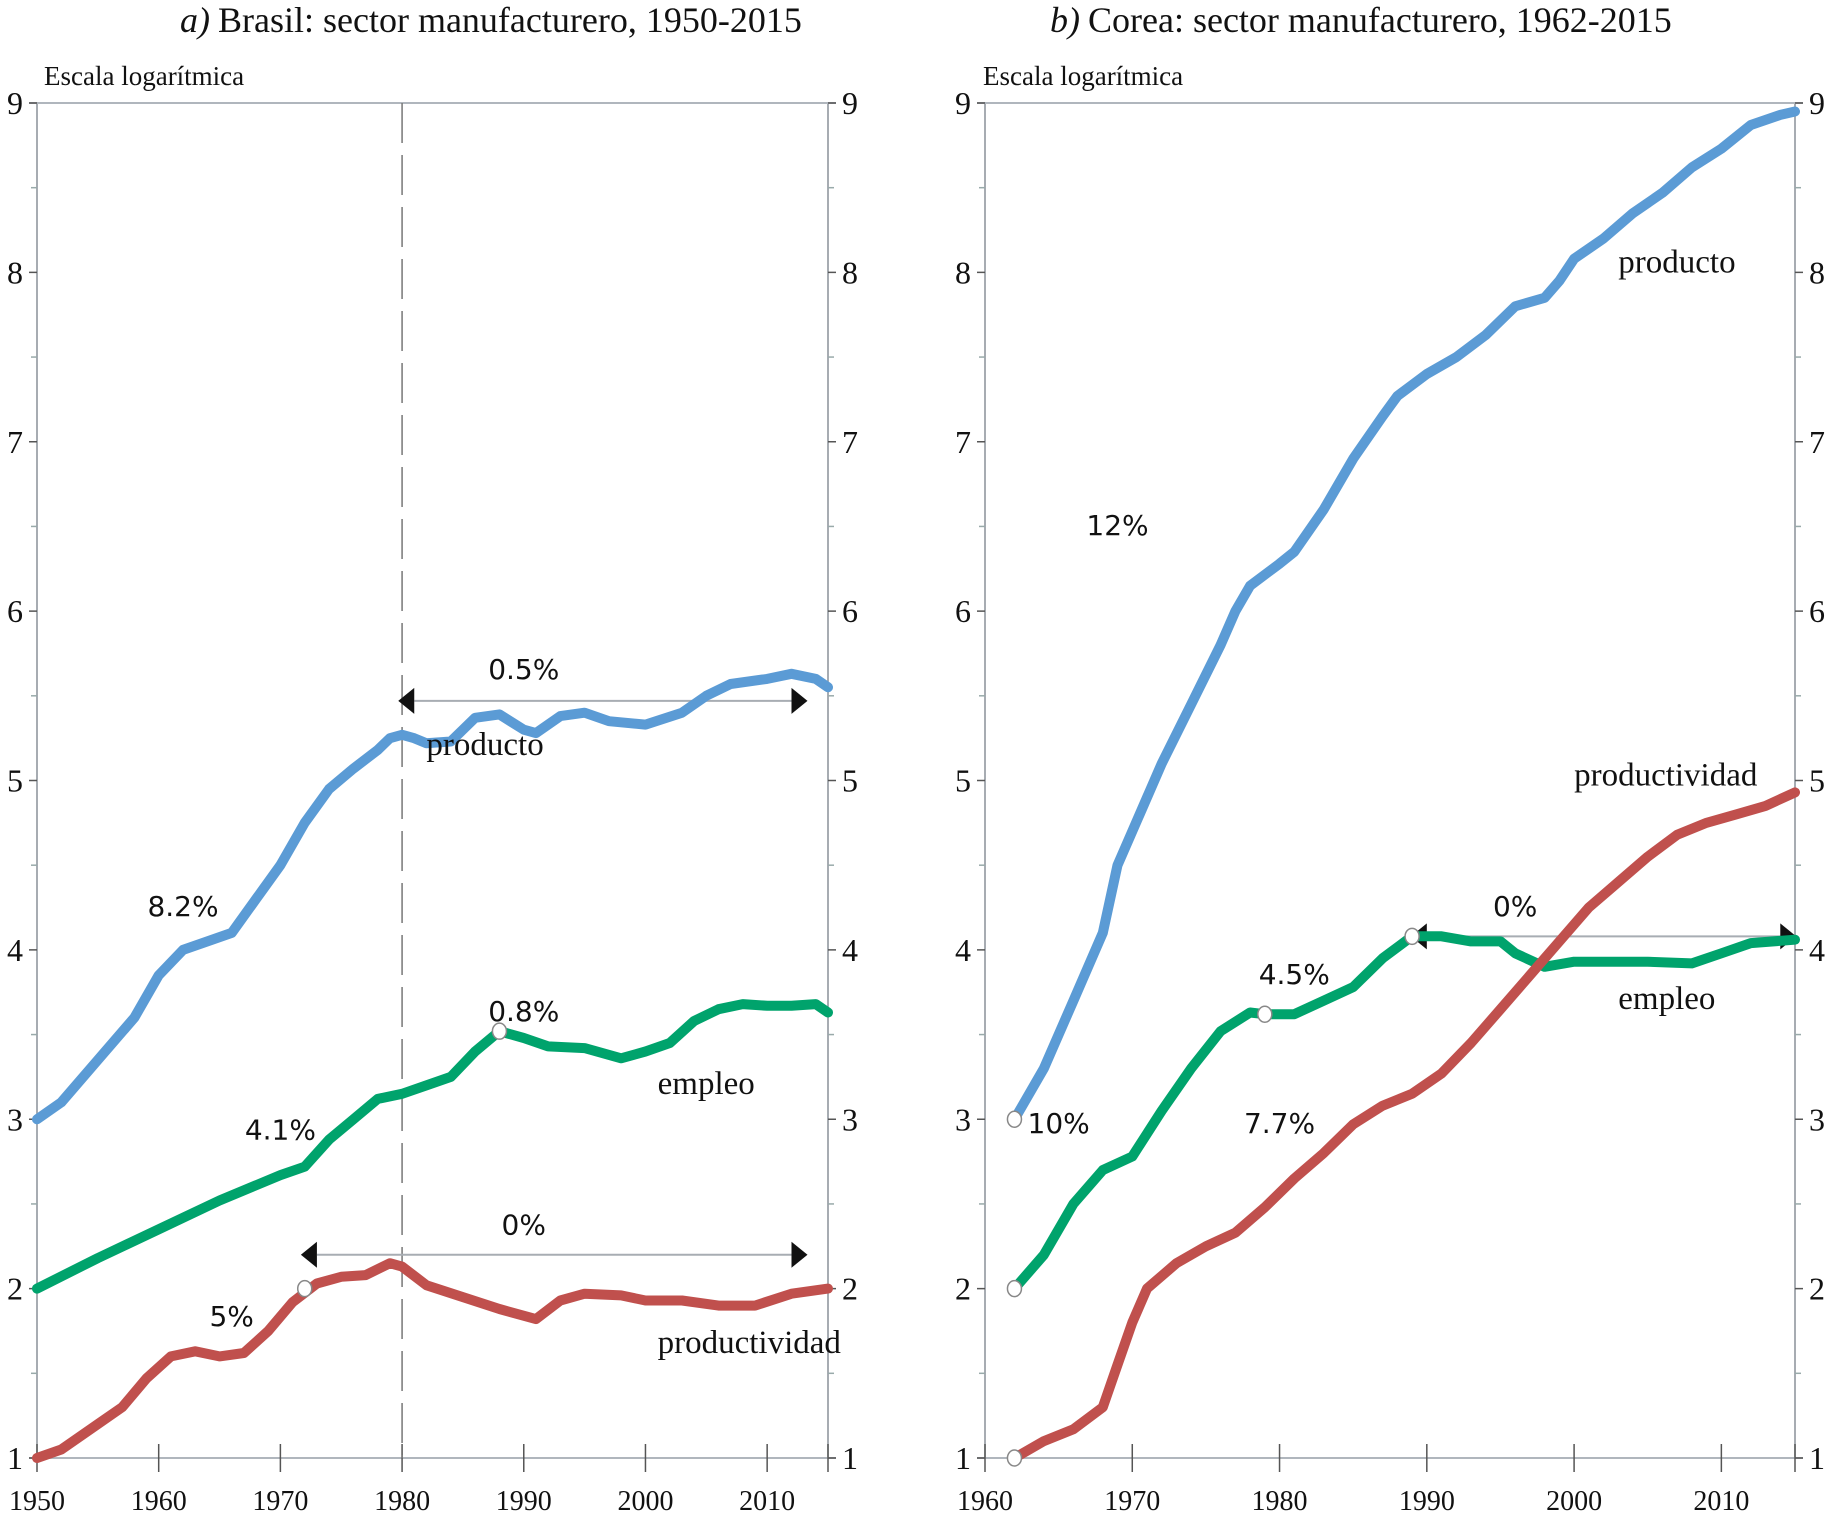 This screenshot has width=1830, height=1518. Describe the element at coordinates (402, 1160) in the screenshot. I see `markers-brasil` at that location.